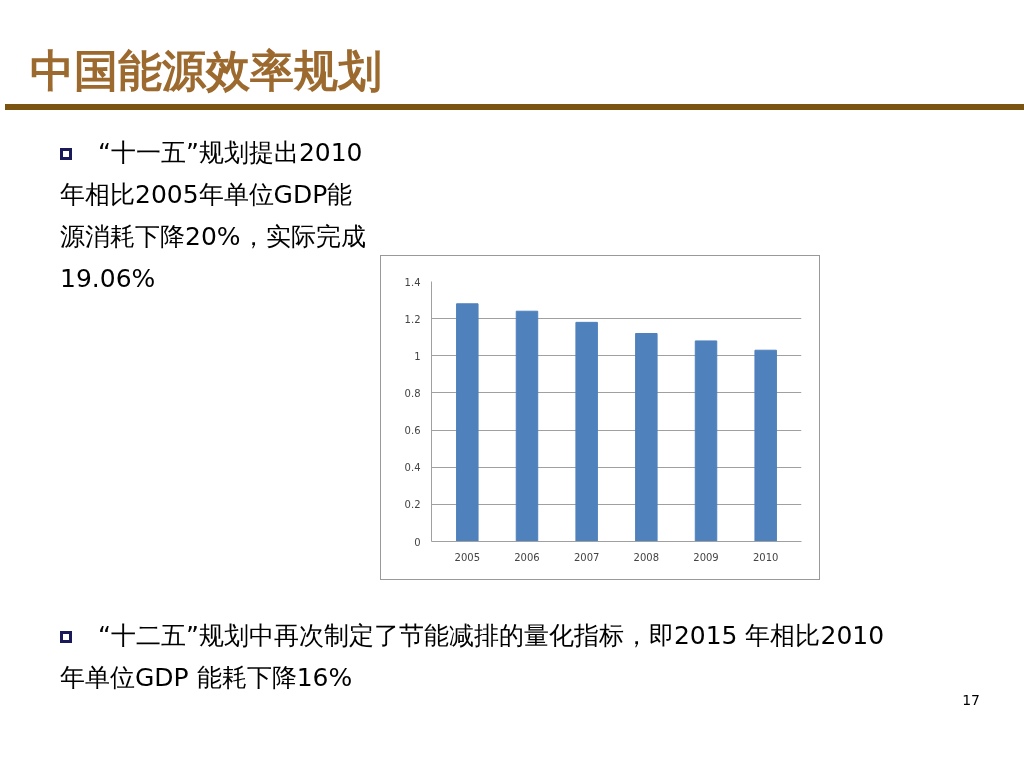  What do you see at coordinates (412, 393) in the screenshot?
I see `y-tick-label: 0.8` at bounding box center [412, 393].